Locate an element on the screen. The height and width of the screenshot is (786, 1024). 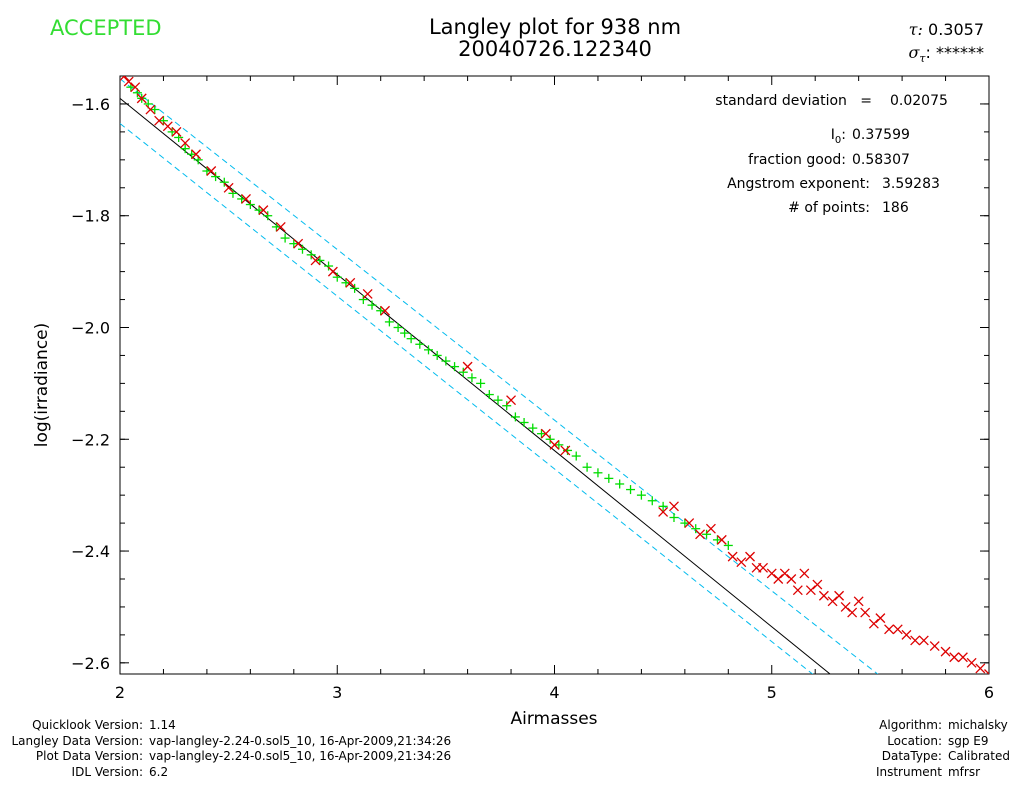
x-tick-label: 6 is located at coordinates (989, 692).